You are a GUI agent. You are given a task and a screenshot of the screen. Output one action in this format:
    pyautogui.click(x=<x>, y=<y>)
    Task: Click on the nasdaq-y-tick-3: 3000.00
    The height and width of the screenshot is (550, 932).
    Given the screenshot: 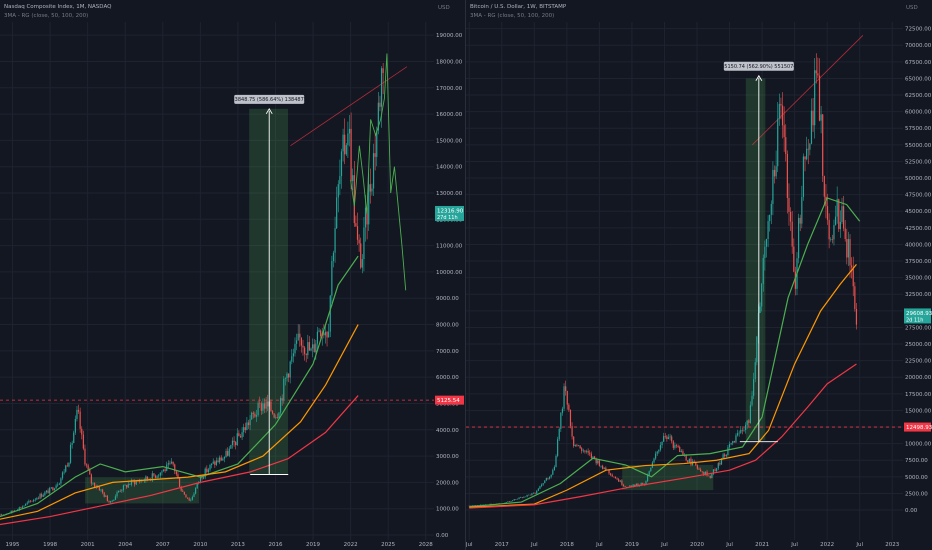 What is the action you would take?
    pyautogui.click(x=447, y=457)
    